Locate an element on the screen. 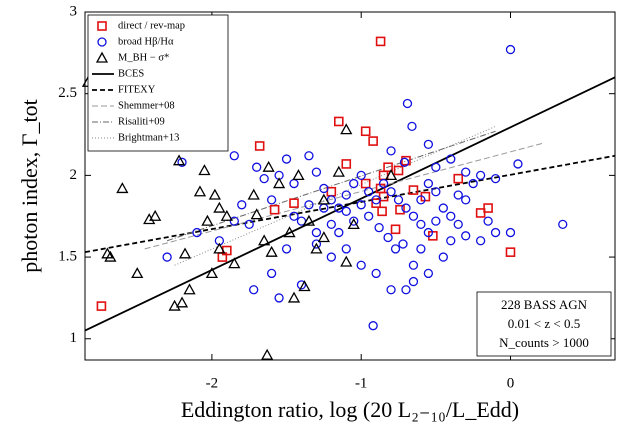  fit-line is located at coordinates (331, 186).